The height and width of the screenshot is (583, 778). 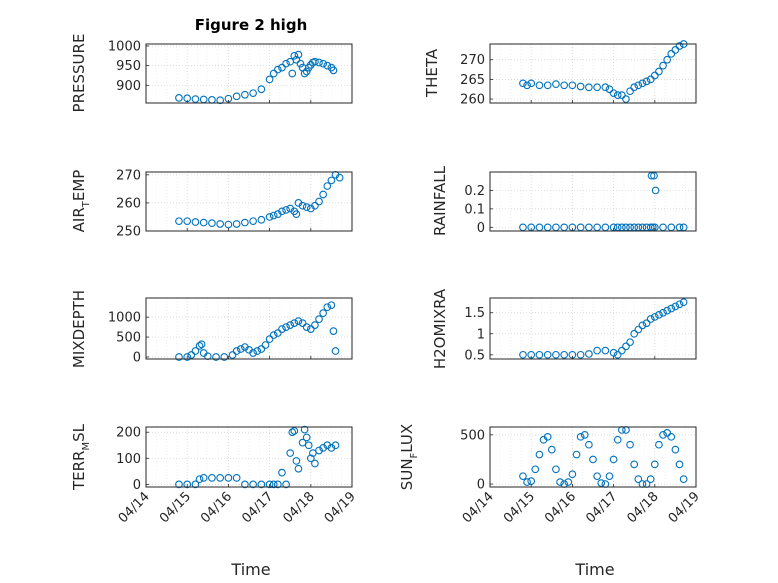 I want to click on subplot-sun-flux: 0 500 SUNFLUX, so click(x=547, y=458).